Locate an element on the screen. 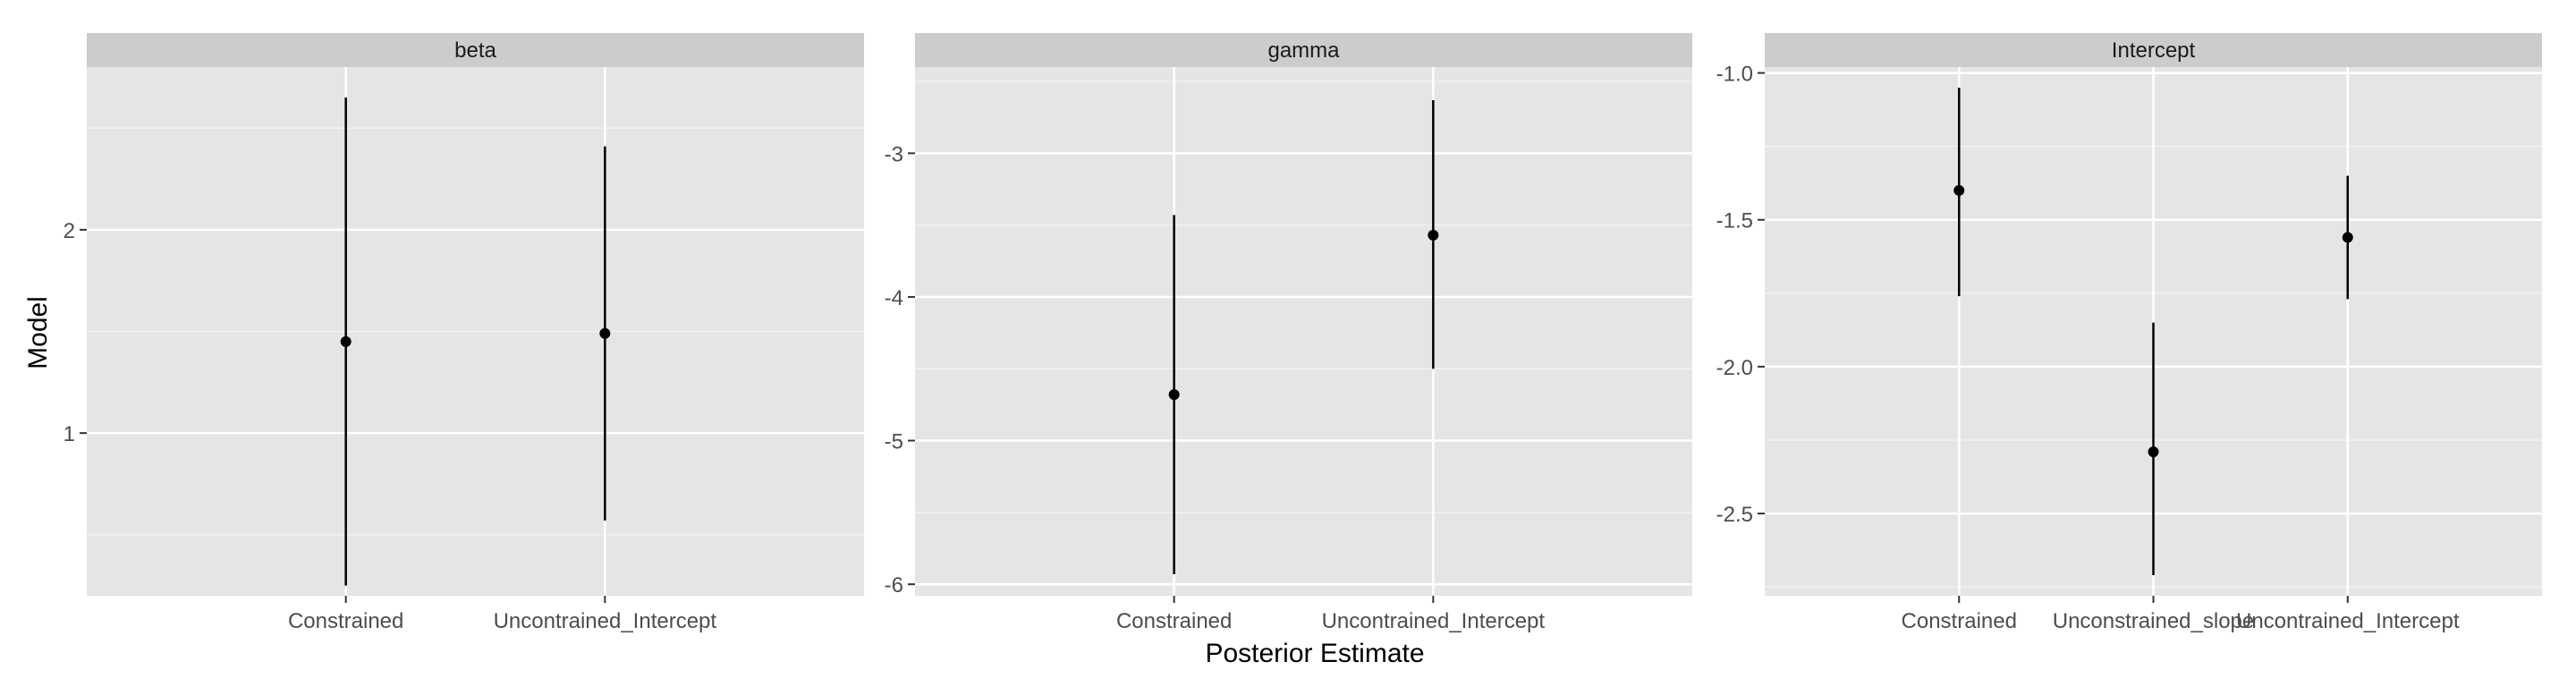 This screenshot has height=687, width=2576. facet-strip-label: gamma is located at coordinates (1303, 50).